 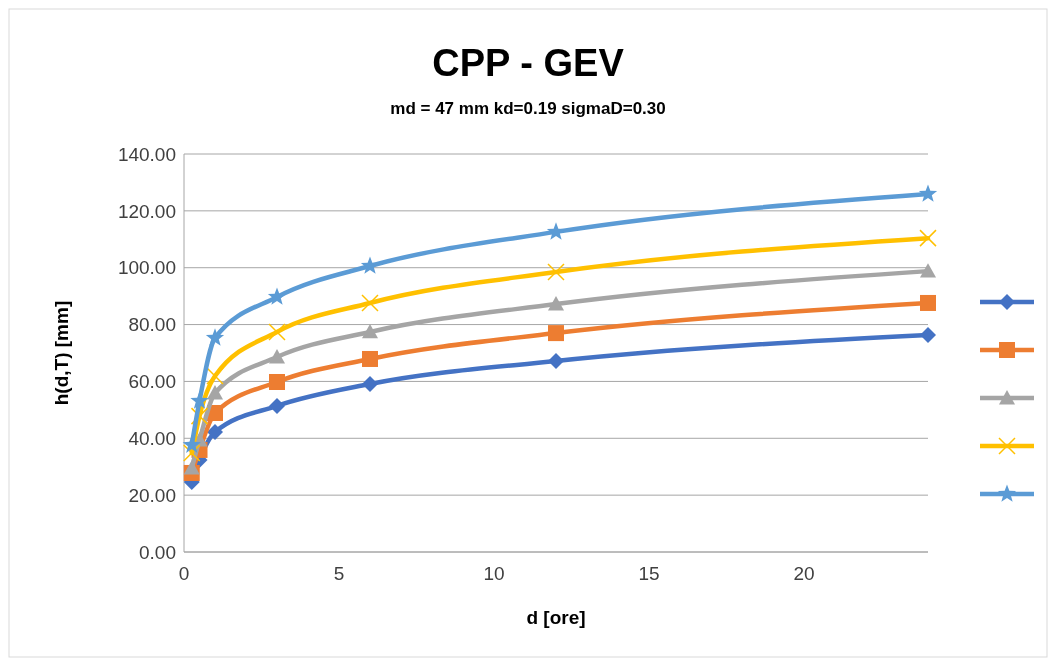 What do you see at coordinates (152, 325) in the screenshot?
I see `y-tick-label: 80.00` at bounding box center [152, 325].